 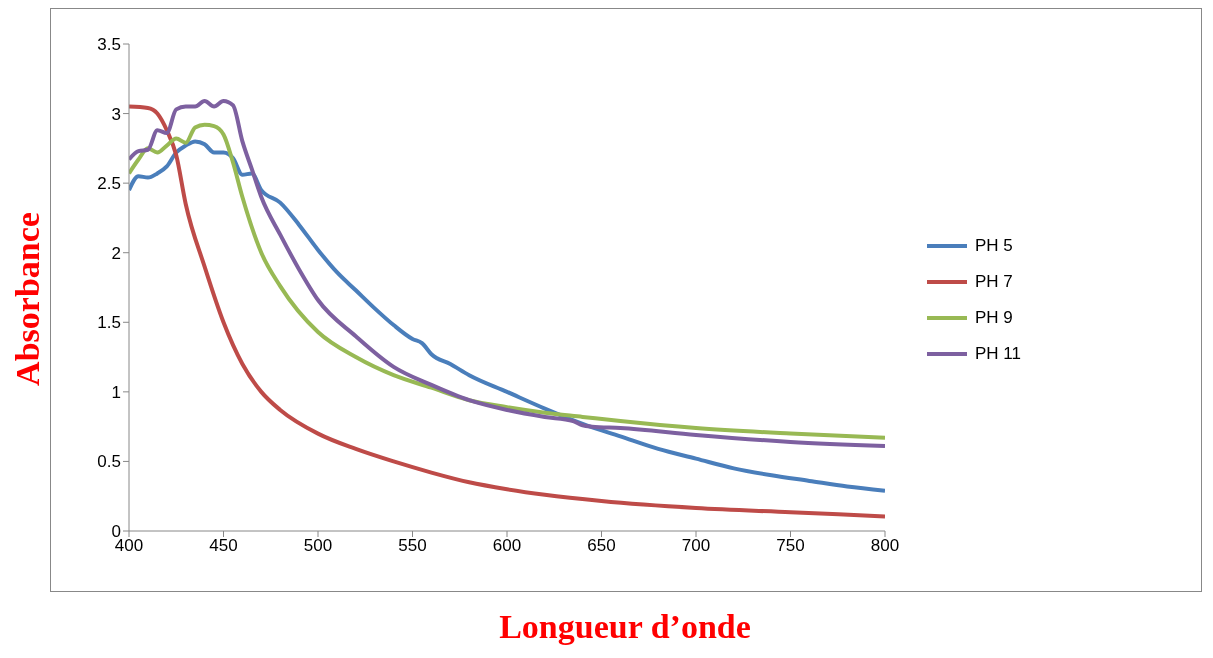 What do you see at coordinates (28, 298) in the screenshot?
I see `y-axis-title: Absorbance` at bounding box center [28, 298].